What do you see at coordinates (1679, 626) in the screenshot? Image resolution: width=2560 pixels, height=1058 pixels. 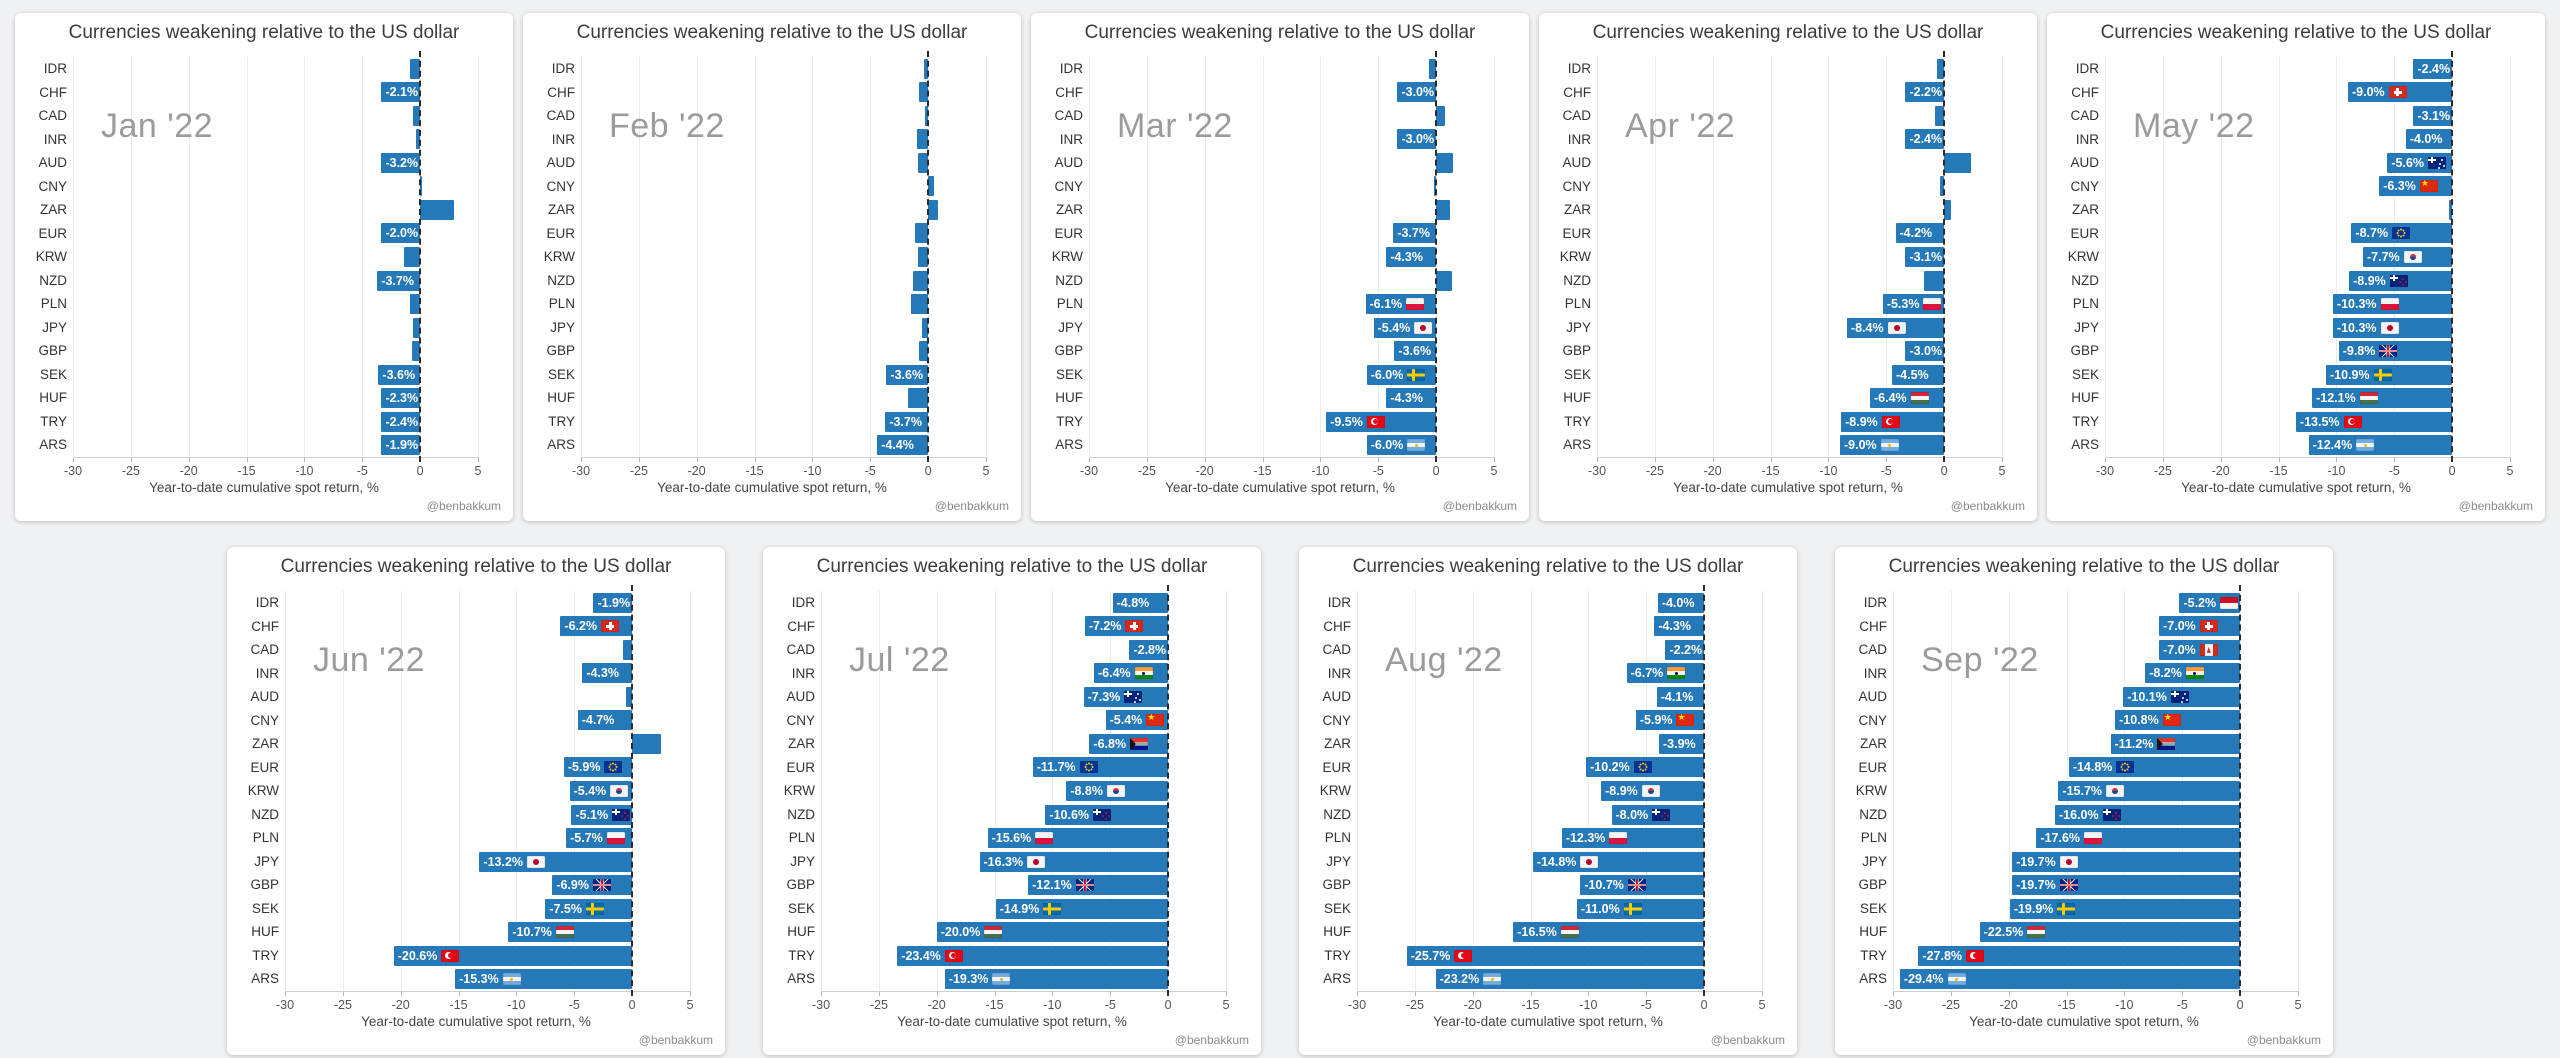 I see `bar-chf: -4.3%` at bounding box center [1679, 626].